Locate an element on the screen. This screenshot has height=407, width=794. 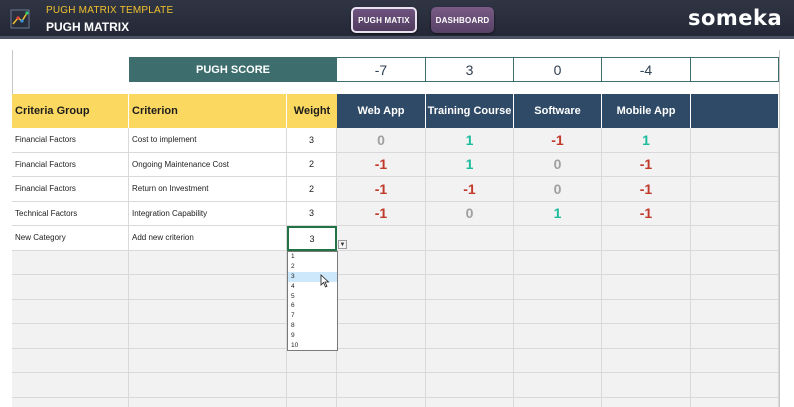
nav-button-pugh-matrix: PUGH MATIX is located at coordinates (384, 20).